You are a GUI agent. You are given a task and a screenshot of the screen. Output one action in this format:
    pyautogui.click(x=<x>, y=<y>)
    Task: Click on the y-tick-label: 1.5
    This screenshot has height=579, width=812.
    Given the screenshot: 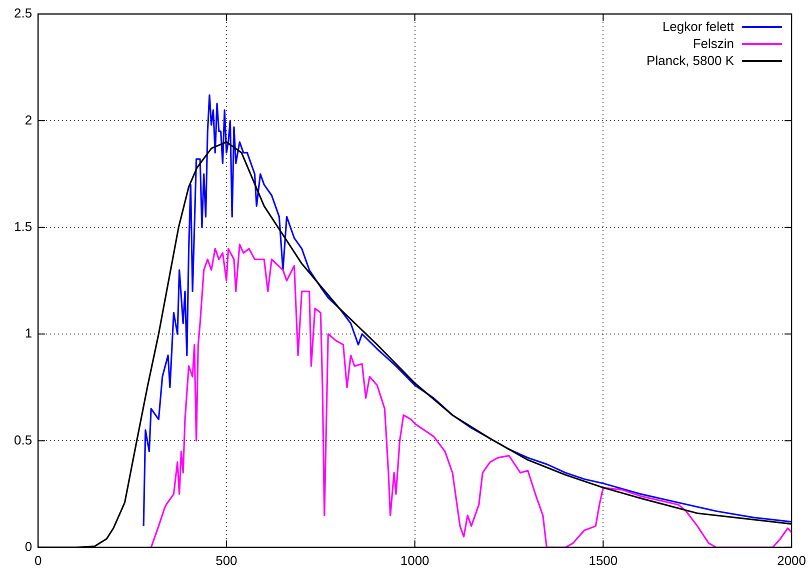 What is the action you would take?
    pyautogui.click(x=23, y=226)
    